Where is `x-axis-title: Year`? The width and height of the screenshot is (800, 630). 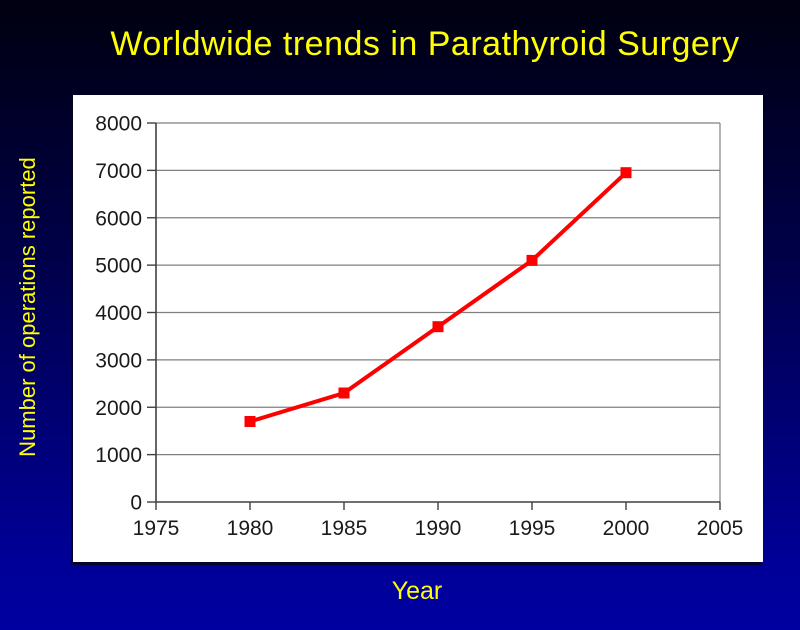 x-axis-title: Year is located at coordinates (417, 591).